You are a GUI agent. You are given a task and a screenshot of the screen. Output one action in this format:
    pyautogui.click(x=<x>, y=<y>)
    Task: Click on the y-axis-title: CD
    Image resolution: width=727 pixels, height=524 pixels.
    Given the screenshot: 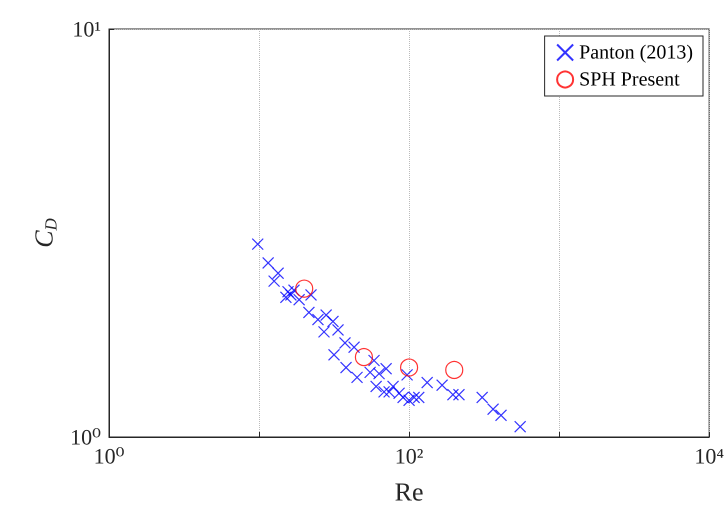 What is the action you would take?
    pyautogui.click(x=44, y=232)
    